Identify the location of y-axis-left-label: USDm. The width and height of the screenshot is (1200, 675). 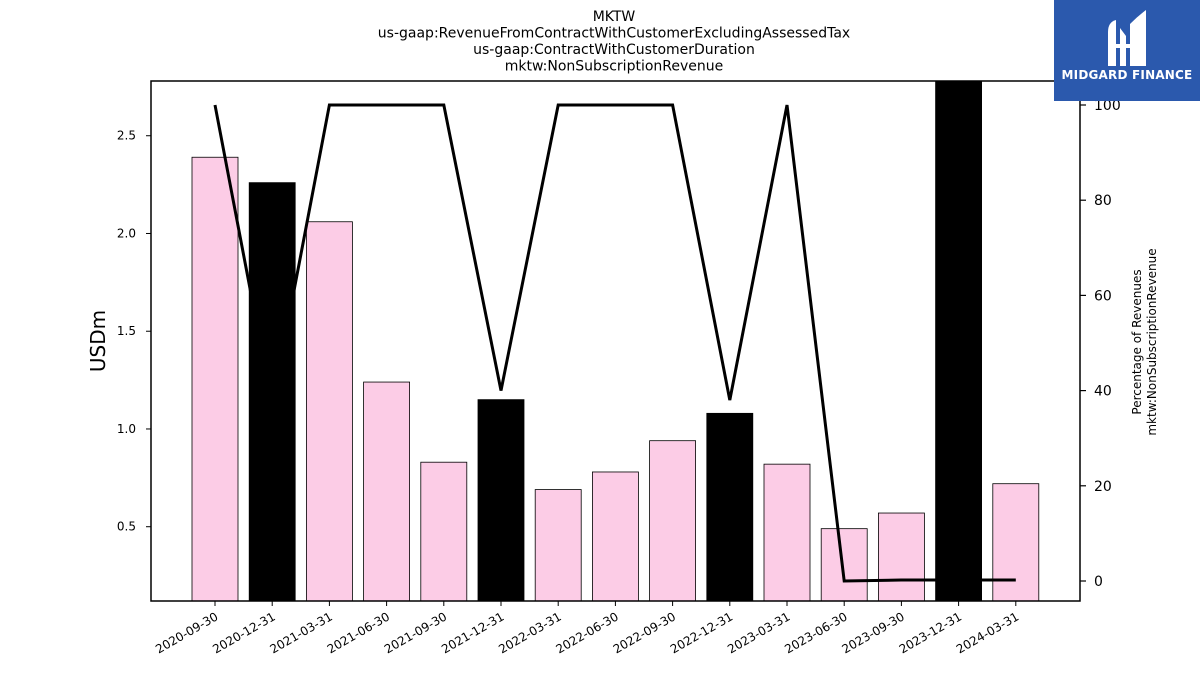
(98, 341).